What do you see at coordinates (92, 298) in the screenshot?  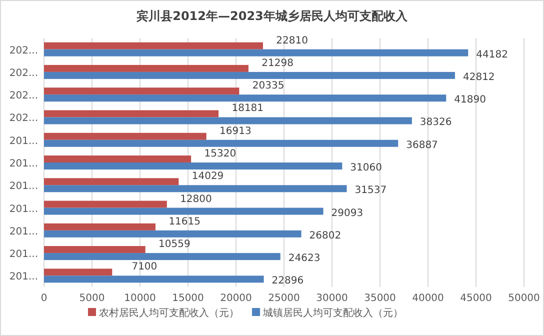 I see `x-tick-label: 5000` at bounding box center [92, 298].